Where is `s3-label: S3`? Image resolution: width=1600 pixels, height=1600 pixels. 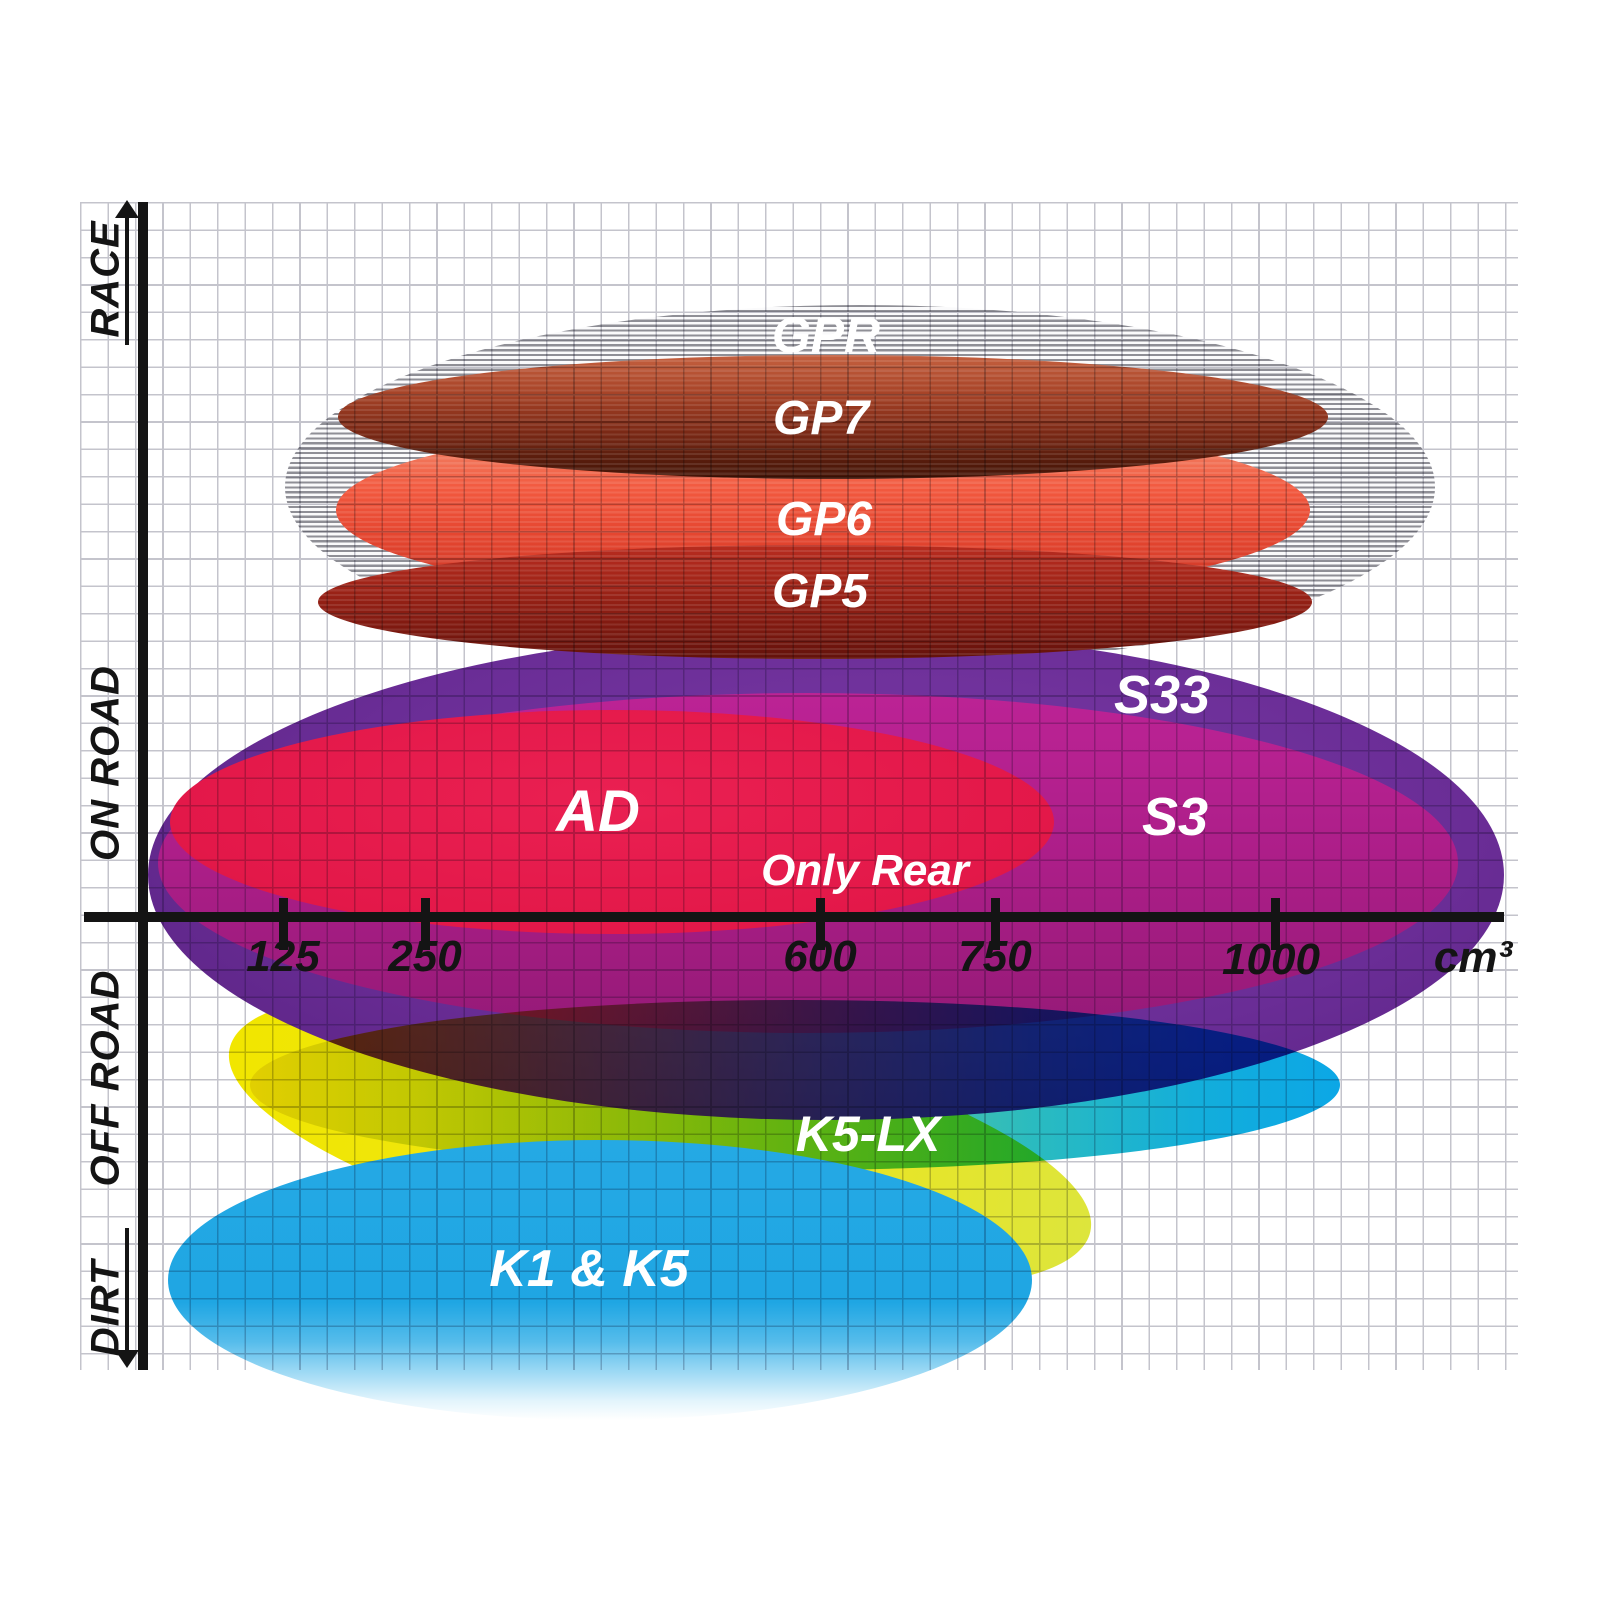 s3-label: S3 is located at coordinates (1175, 817).